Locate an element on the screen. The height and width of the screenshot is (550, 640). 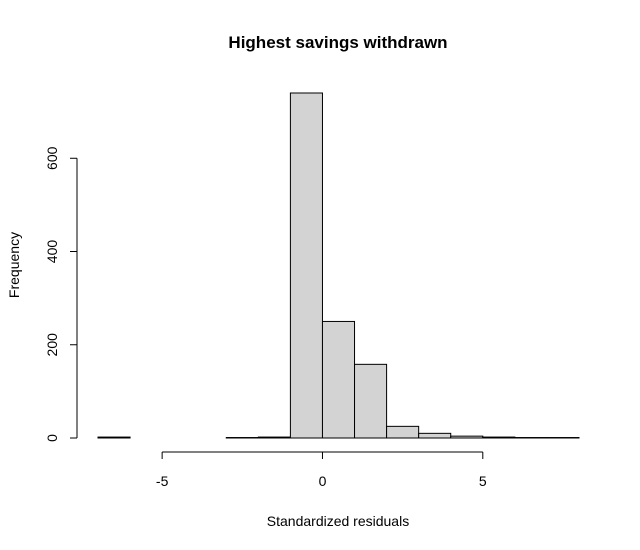
x-tick-label-0: -5 is located at coordinates (162, 481).